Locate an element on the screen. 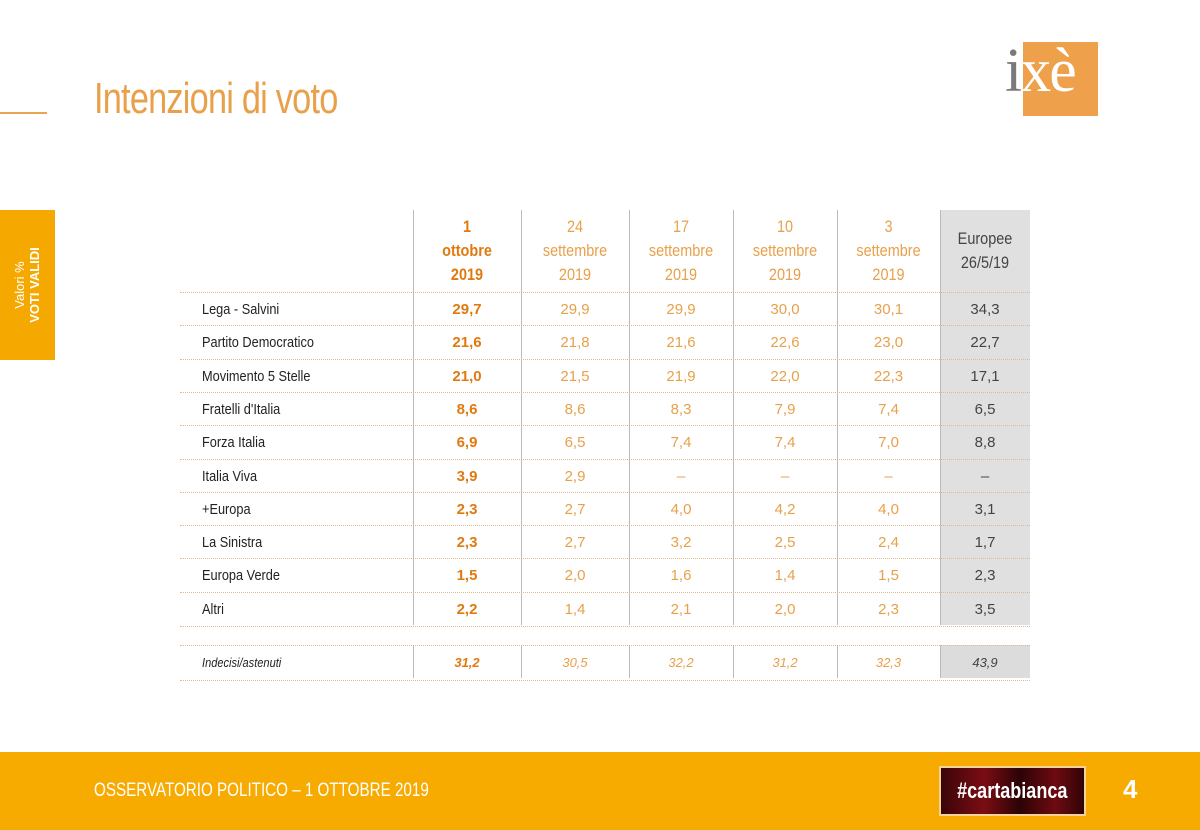 This screenshot has height=830, width=1200. table-cell: 21,0 is located at coordinates (467, 376).